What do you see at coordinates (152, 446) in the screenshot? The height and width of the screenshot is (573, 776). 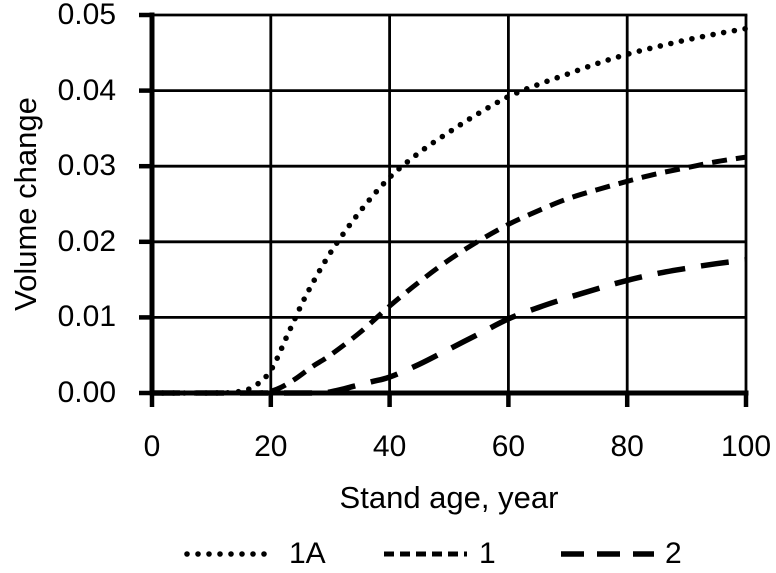 I see `x-tick-label: 0` at bounding box center [152, 446].